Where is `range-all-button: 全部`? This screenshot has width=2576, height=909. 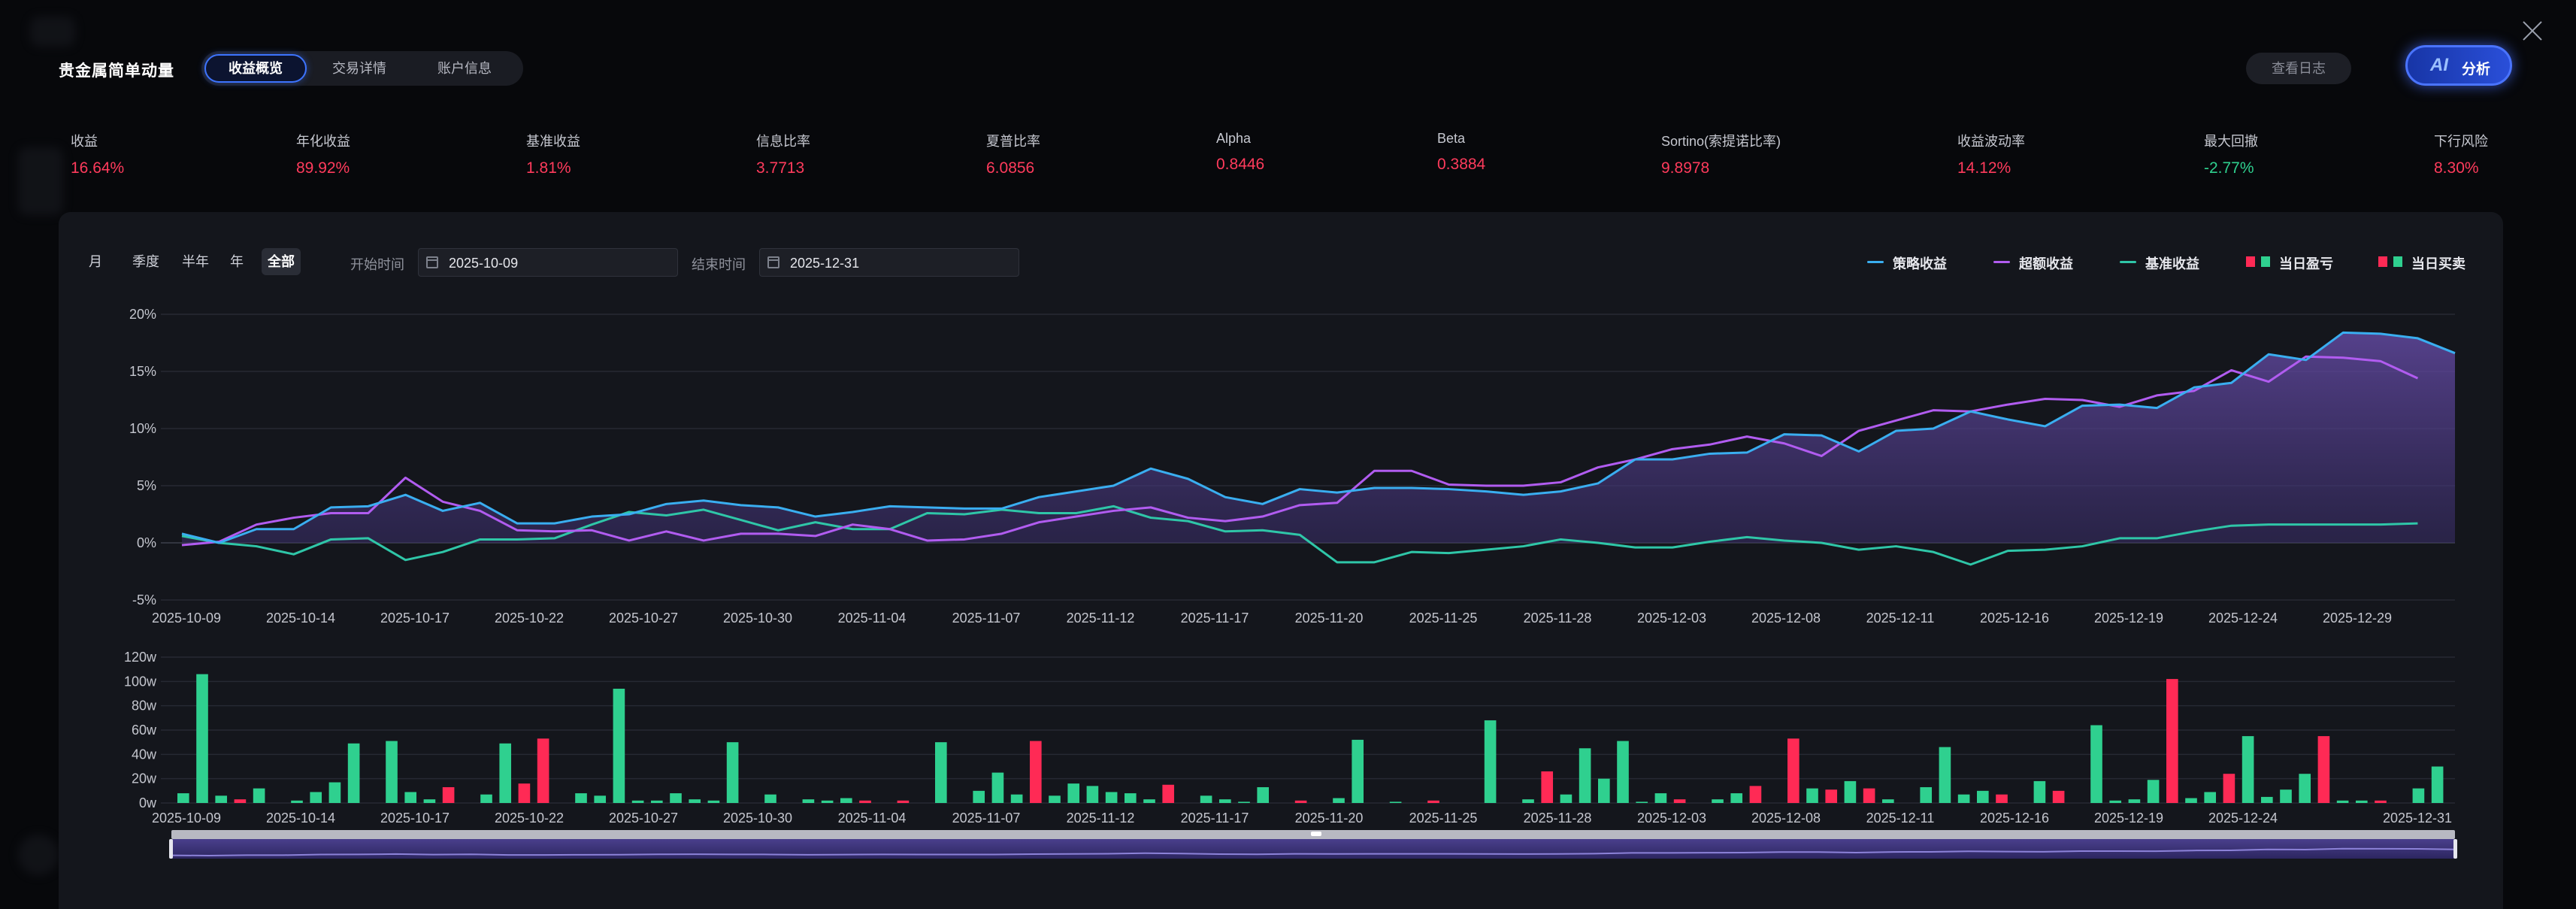
range-all-button: 全部 is located at coordinates (281, 261).